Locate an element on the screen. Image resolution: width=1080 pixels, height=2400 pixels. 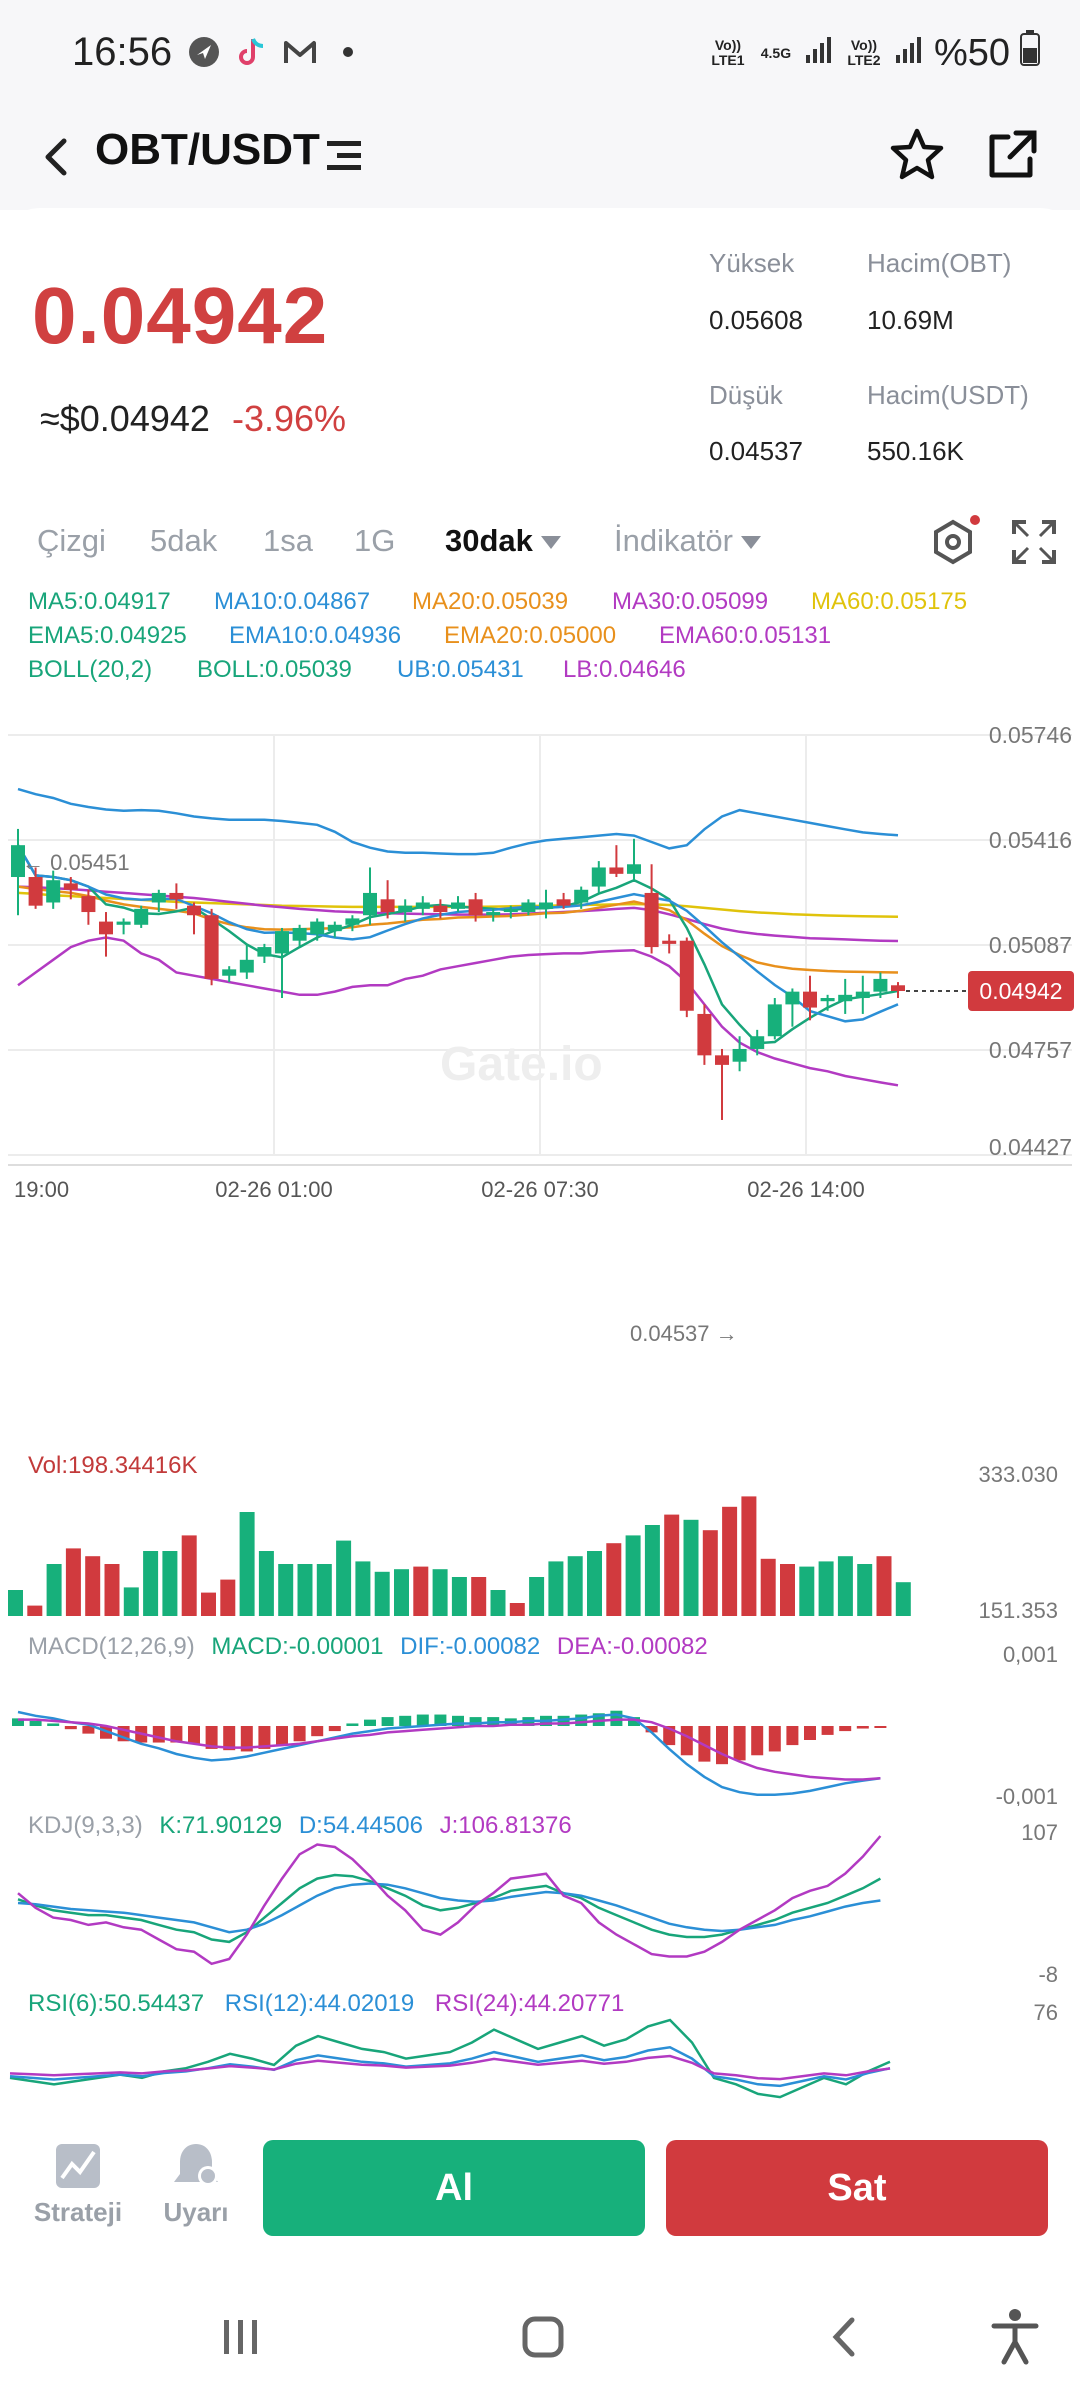
kdj-lines is located at coordinates (449, 1900).